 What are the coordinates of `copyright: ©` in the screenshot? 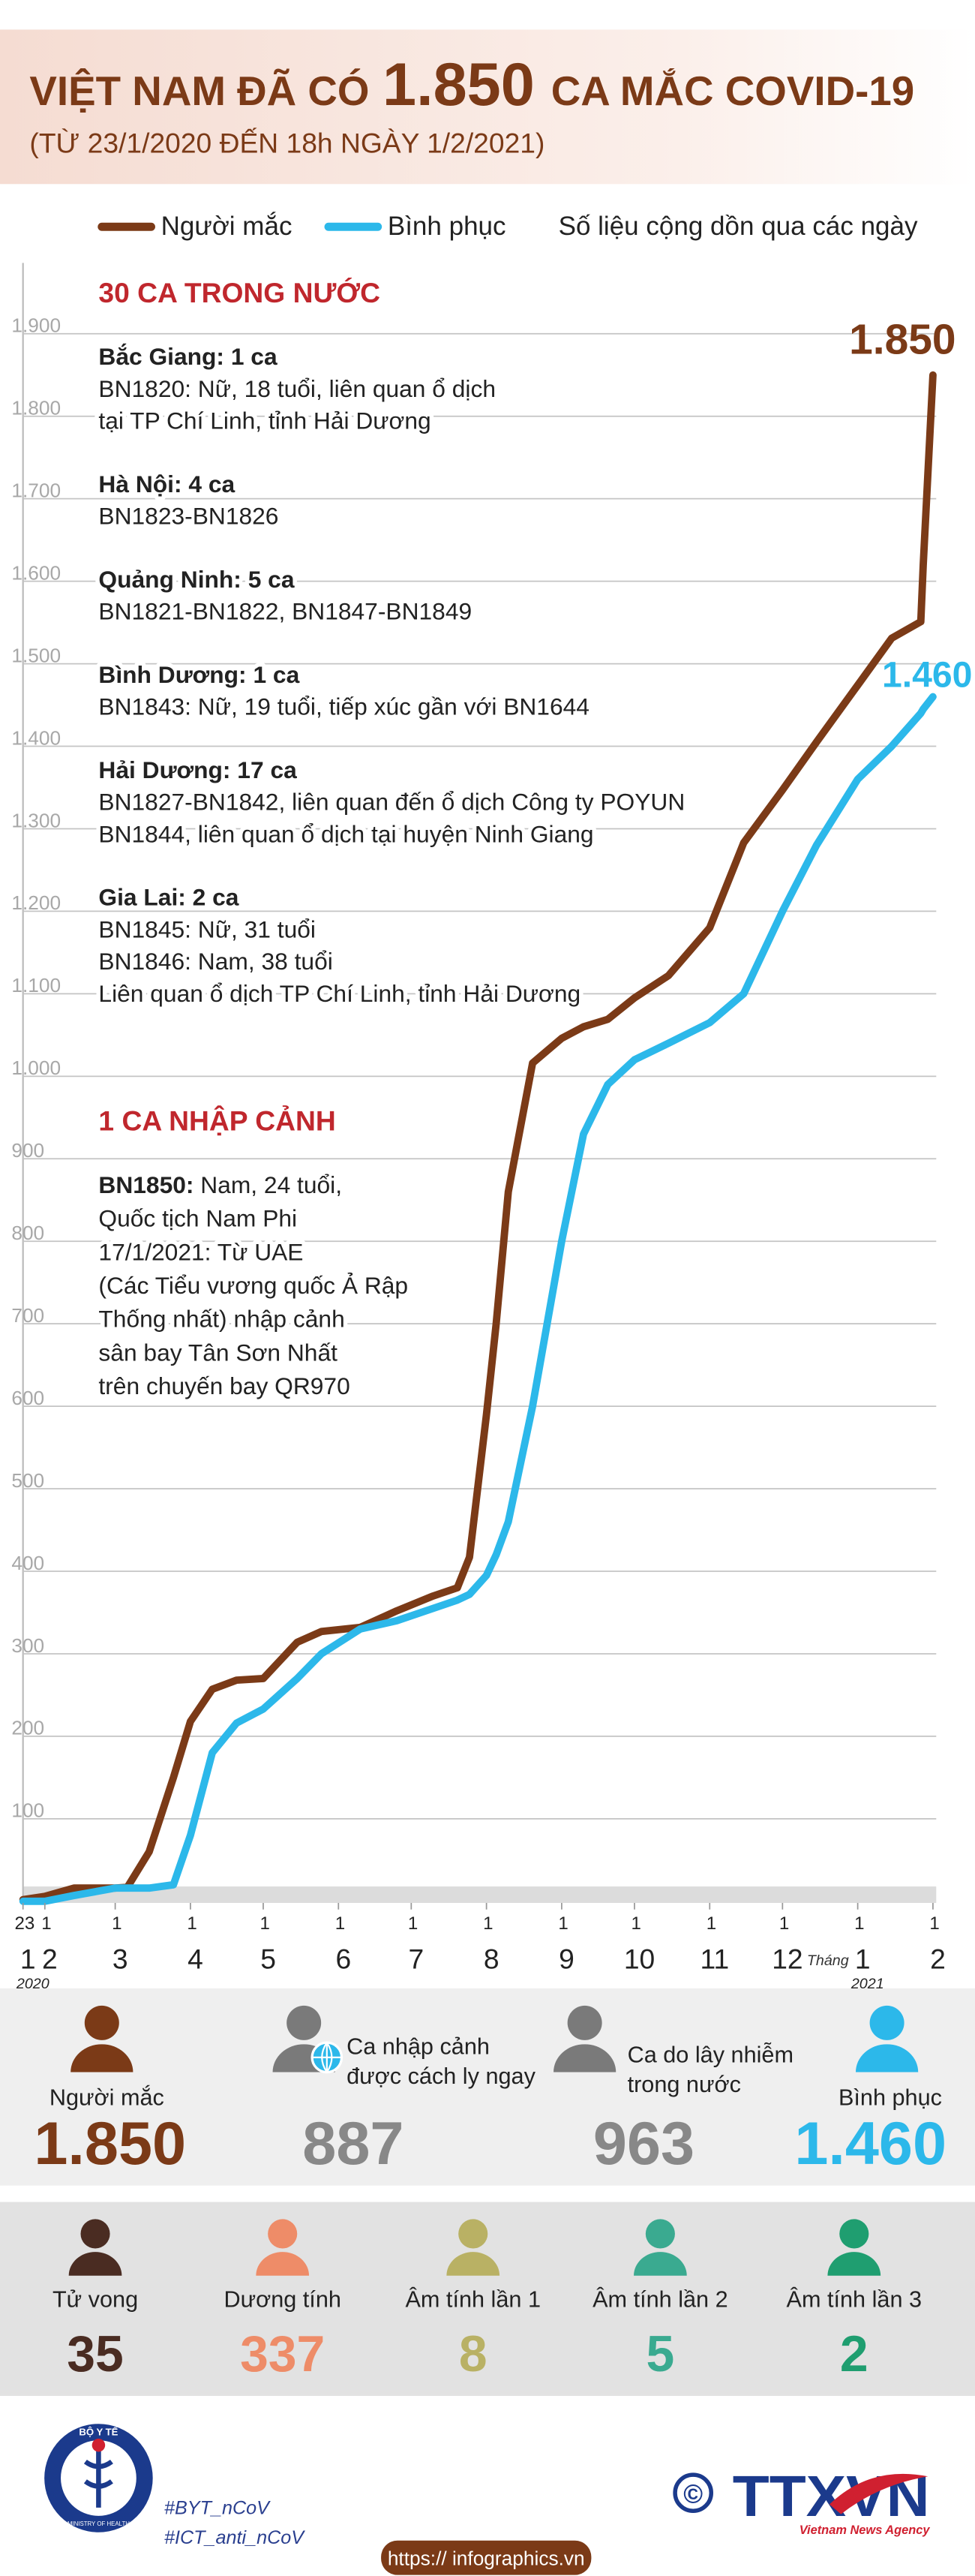 It's located at (693, 2493).